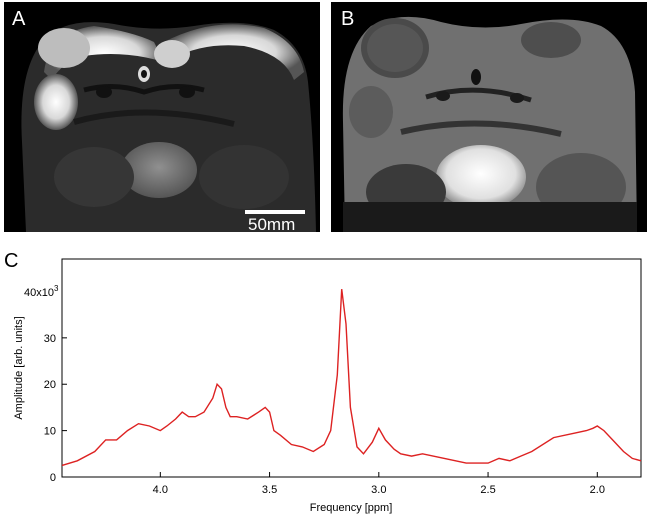 The image size is (650, 525). I want to click on panel-label-b: B, so click(348, 19).